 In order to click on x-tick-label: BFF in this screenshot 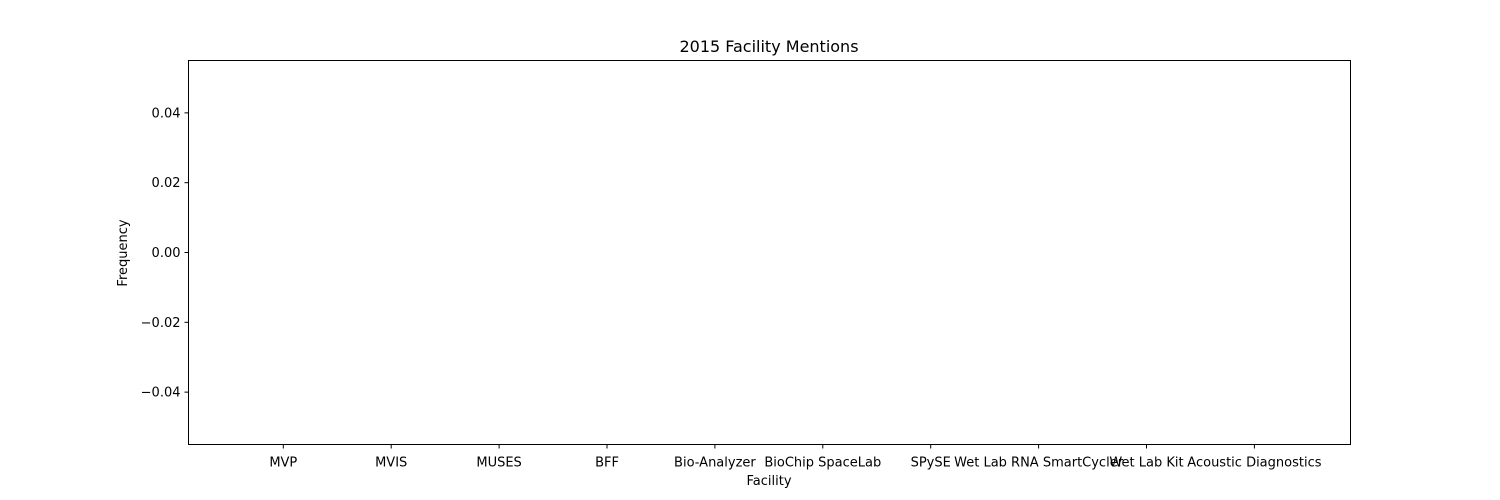, I will do `click(607, 463)`.